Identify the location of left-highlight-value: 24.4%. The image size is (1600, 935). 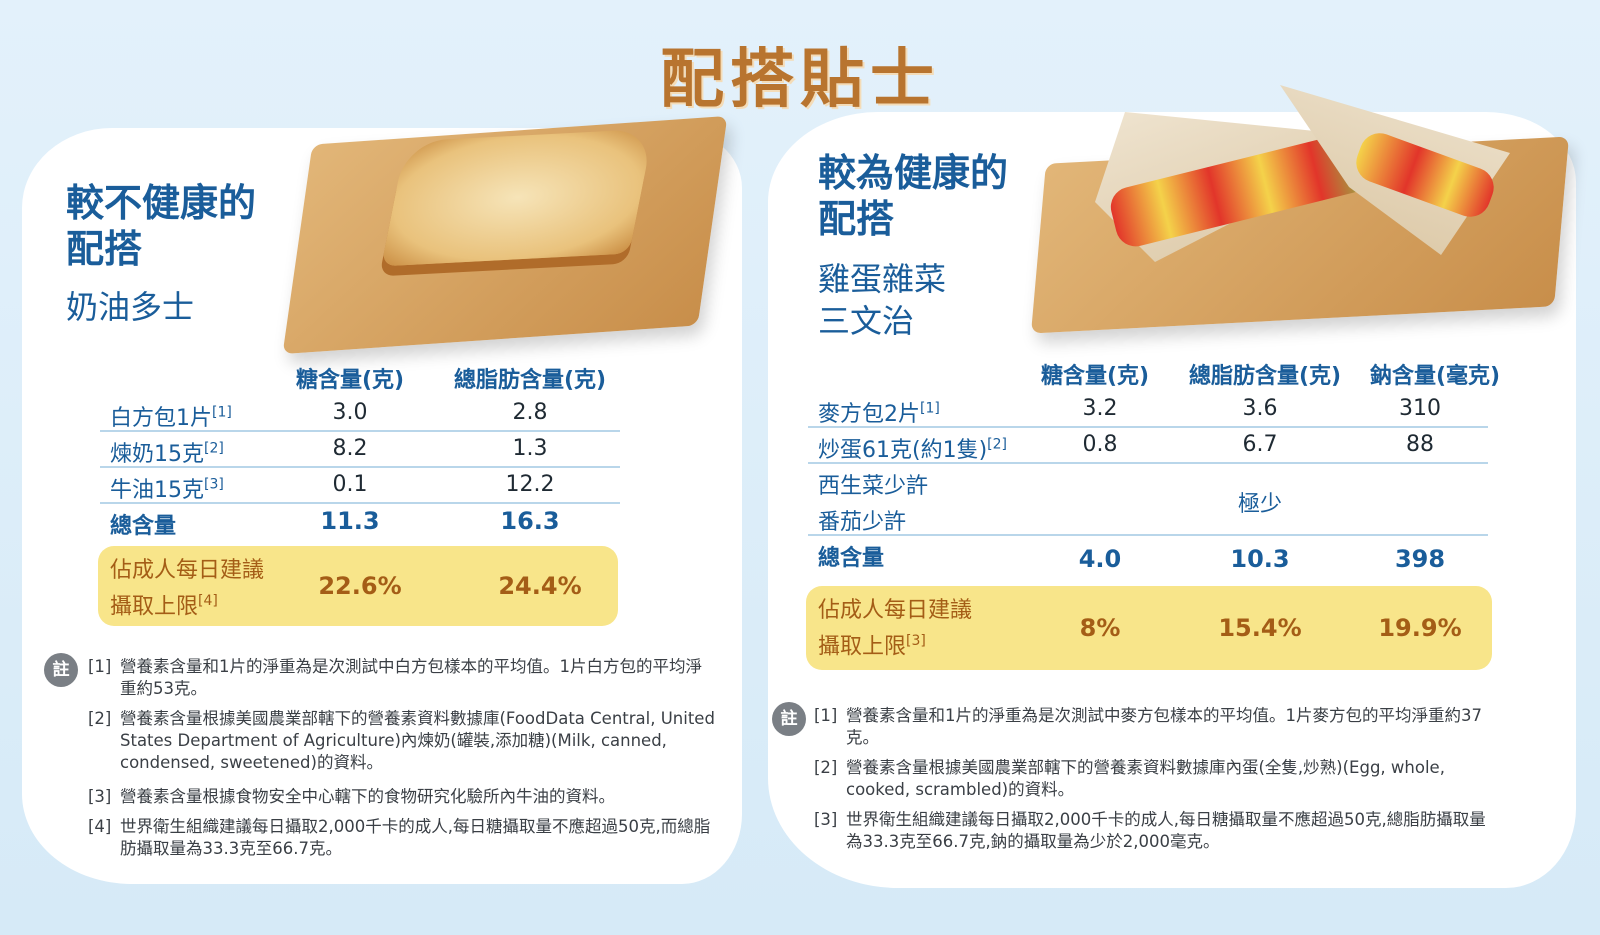
(540, 586).